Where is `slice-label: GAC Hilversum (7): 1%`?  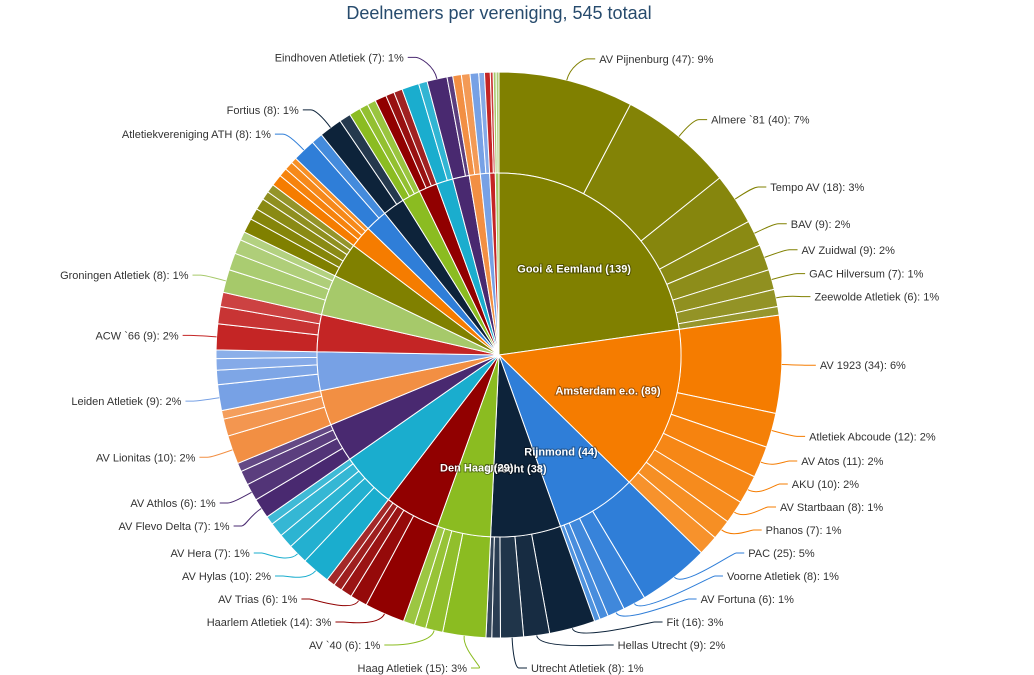
slice-label: GAC Hilversum (7): 1% is located at coordinates (866, 275).